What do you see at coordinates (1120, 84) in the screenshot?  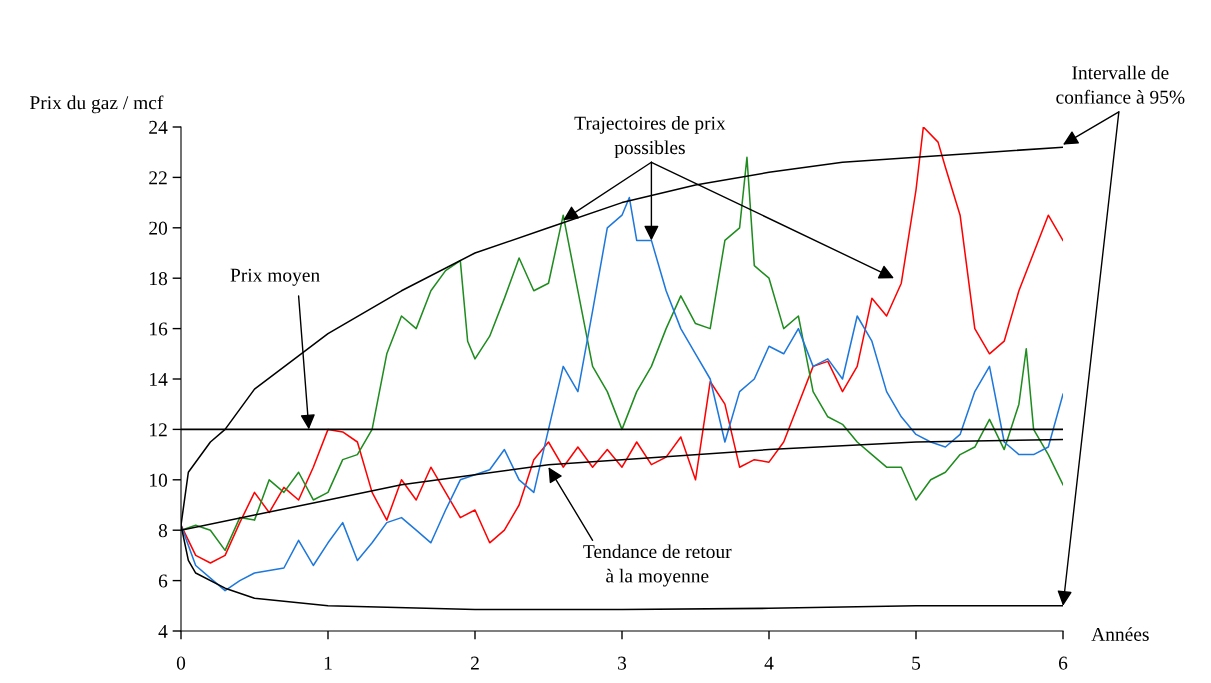 I see `annotation: Intervalle de confiance à 95%` at bounding box center [1120, 84].